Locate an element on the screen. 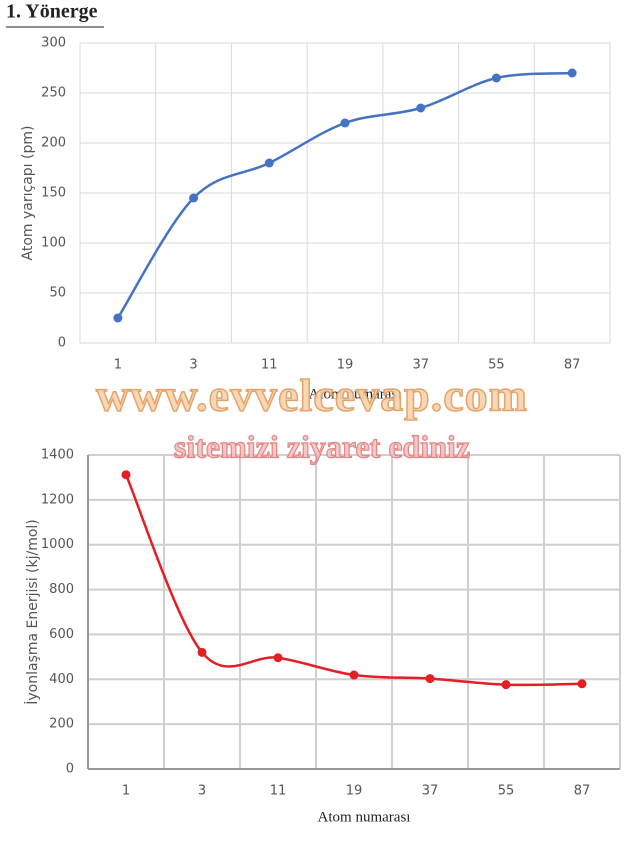 This screenshot has height=843, width=624. heading: 1. Yönerge is located at coordinates (52, 12).